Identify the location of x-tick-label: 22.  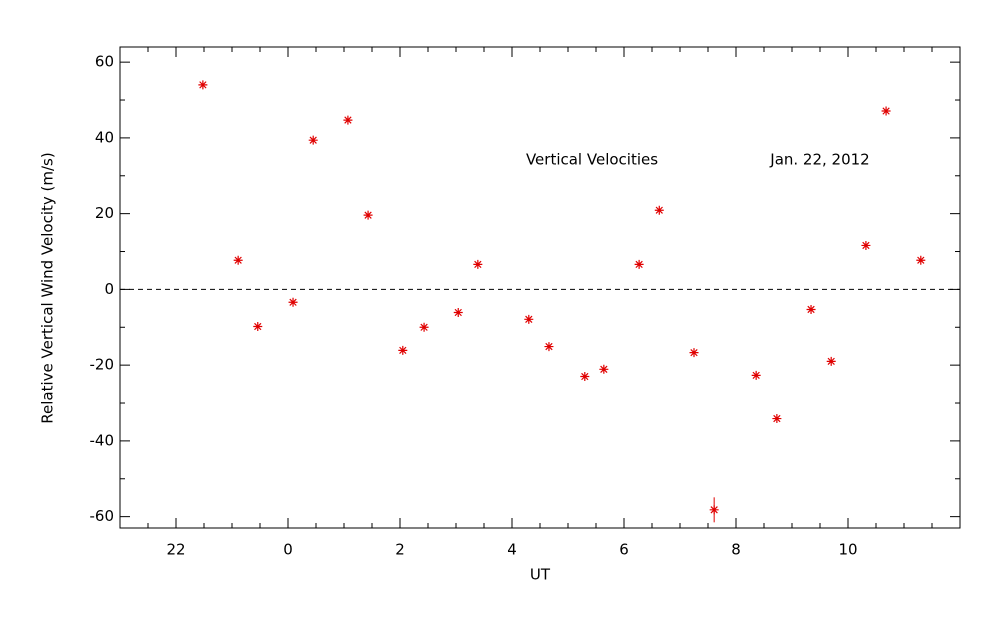
(175, 550).